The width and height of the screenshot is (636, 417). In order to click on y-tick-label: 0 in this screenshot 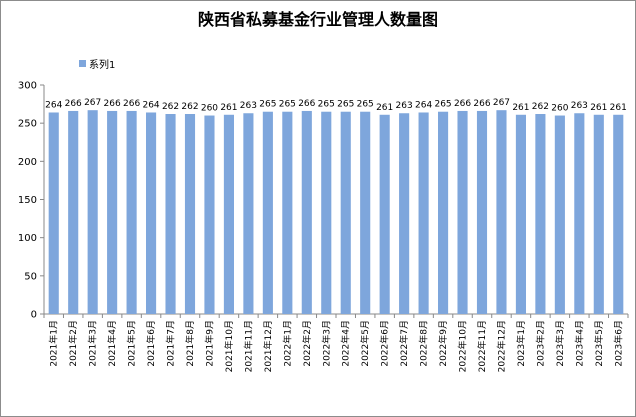, I will do `click(34, 315)`.